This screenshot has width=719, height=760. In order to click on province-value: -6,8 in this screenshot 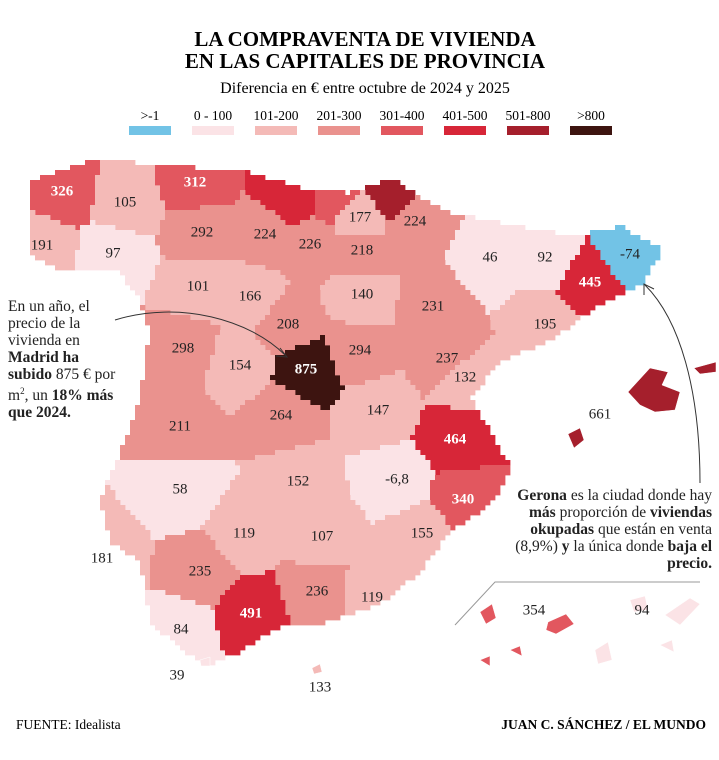, I will do `click(397, 479)`.